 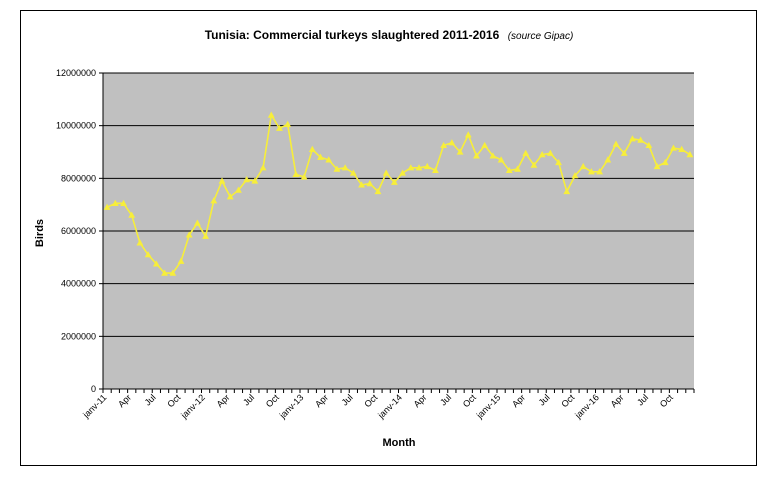 What do you see at coordinates (488, 406) in the screenshot?
I see `x-tick-label: janv-15` at bounding box center [488, 406].